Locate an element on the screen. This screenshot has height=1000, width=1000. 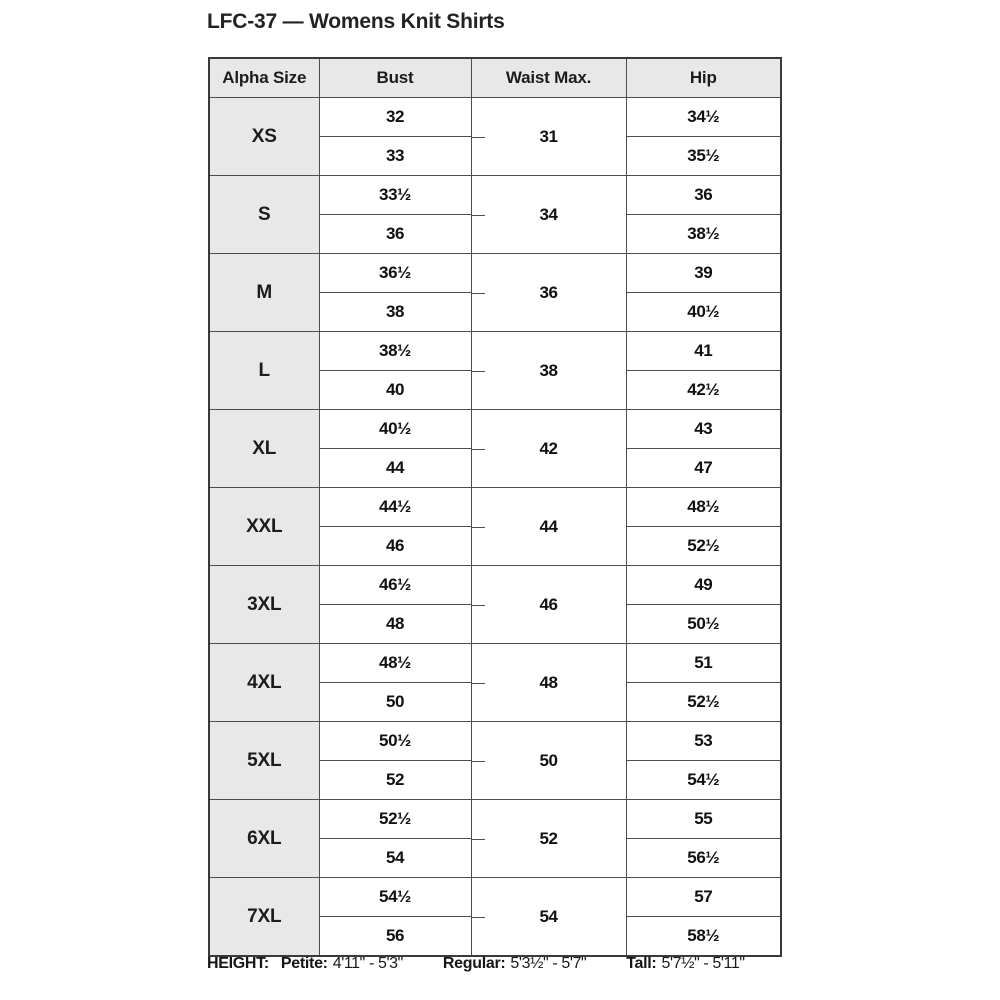
bust-lower-cell: 46 is located at coordinates (395, 546).